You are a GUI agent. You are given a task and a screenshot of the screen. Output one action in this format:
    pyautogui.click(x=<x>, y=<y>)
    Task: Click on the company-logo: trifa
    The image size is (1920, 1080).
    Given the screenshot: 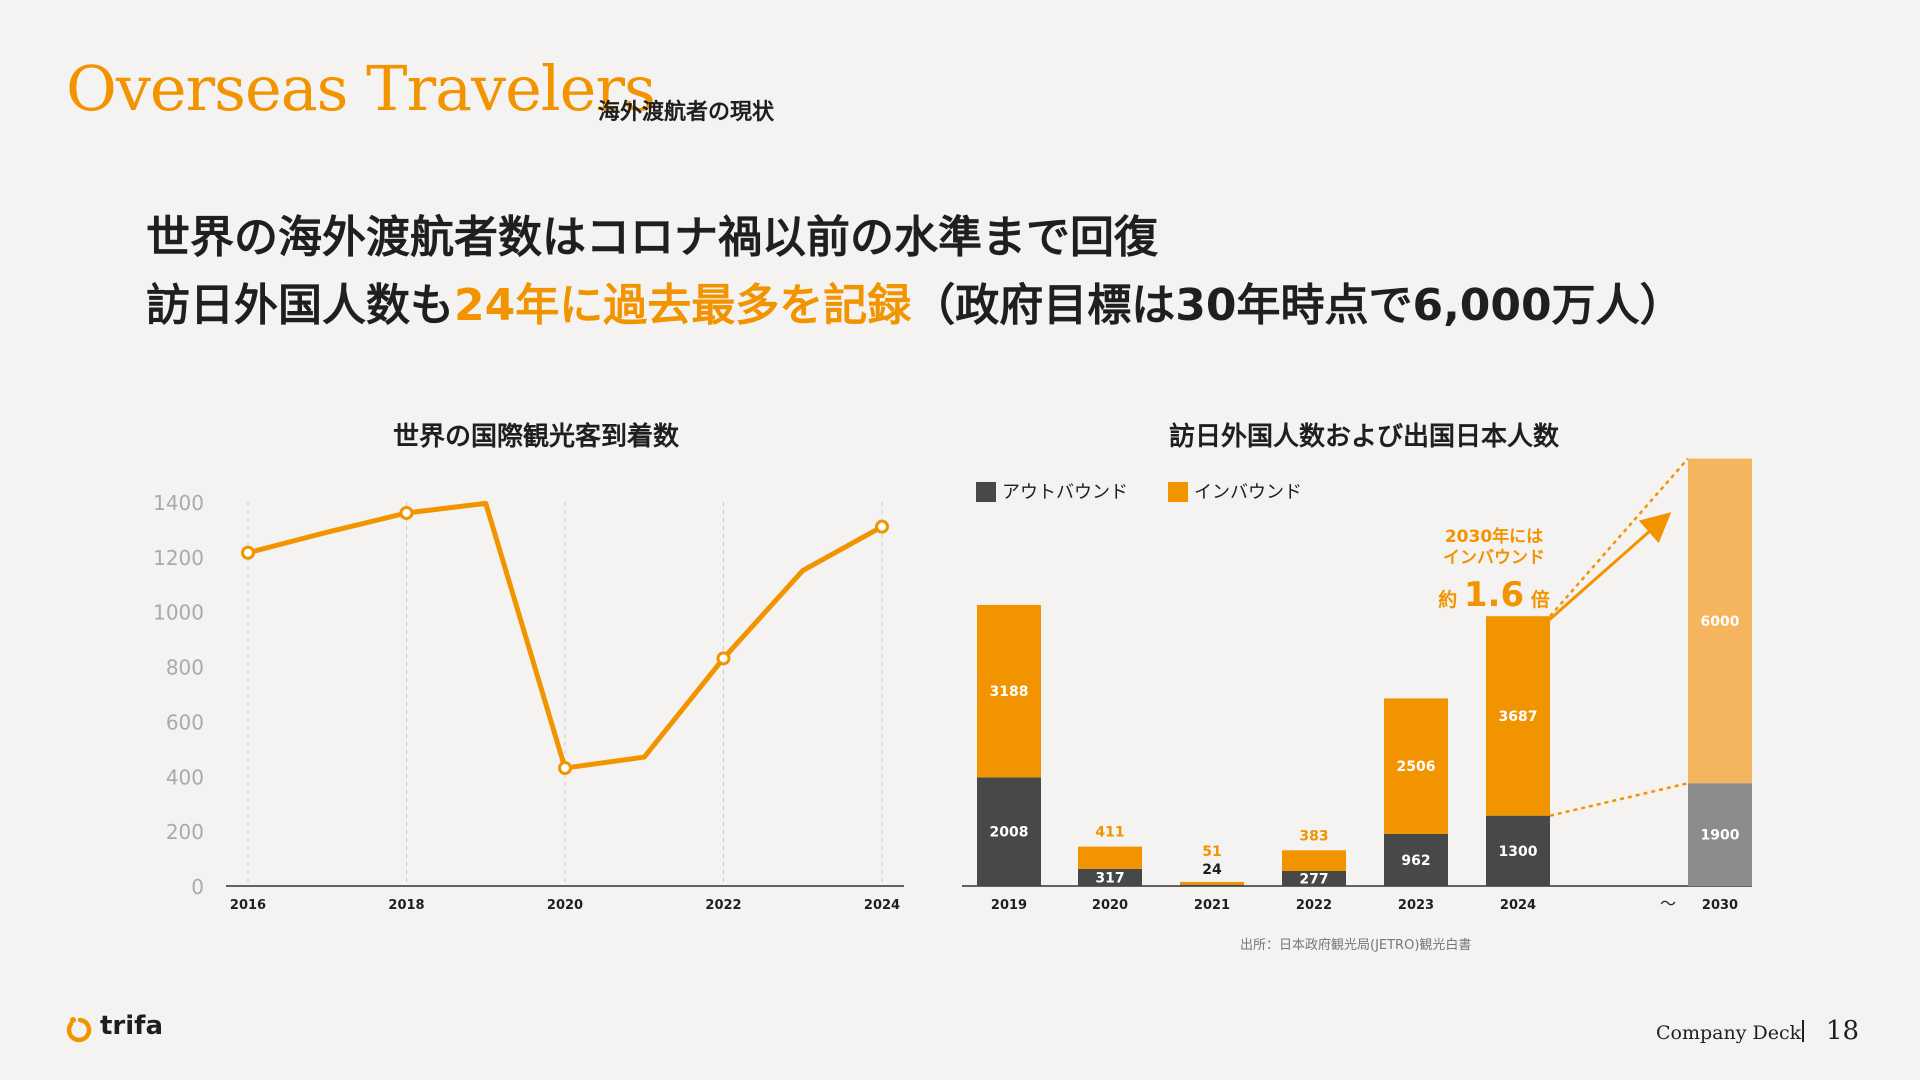 What is the action you would take?
    pyautogui.click(x=144, y=1030)
    